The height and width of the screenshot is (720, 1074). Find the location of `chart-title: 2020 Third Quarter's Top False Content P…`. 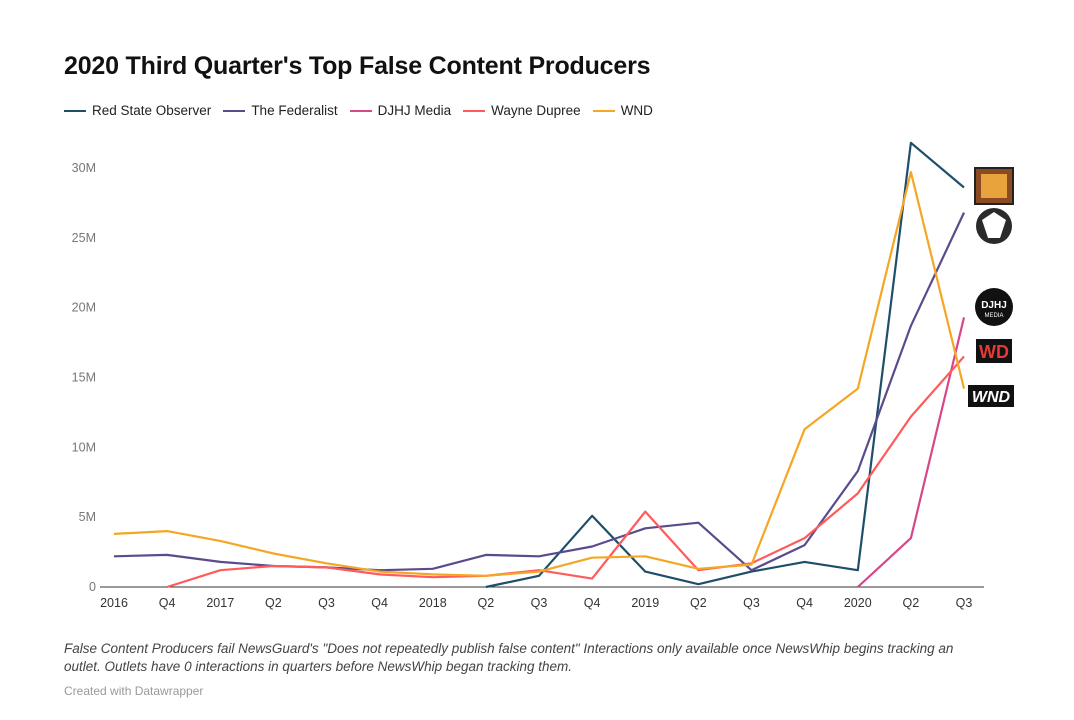

chart-title: 2020 Third Quarter's Top False Content P… is located at coordinates (357, 66).